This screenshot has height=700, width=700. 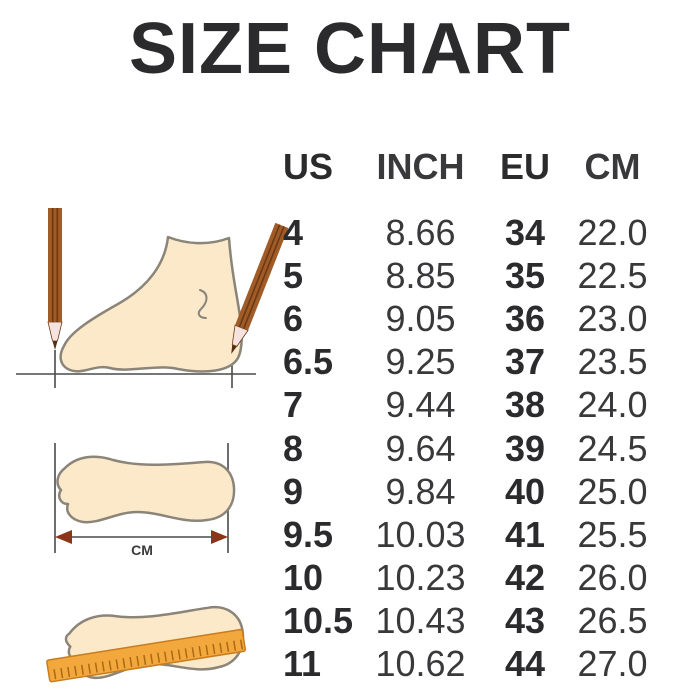 I want to click on us-size: 7, so click(x=293, y=405).